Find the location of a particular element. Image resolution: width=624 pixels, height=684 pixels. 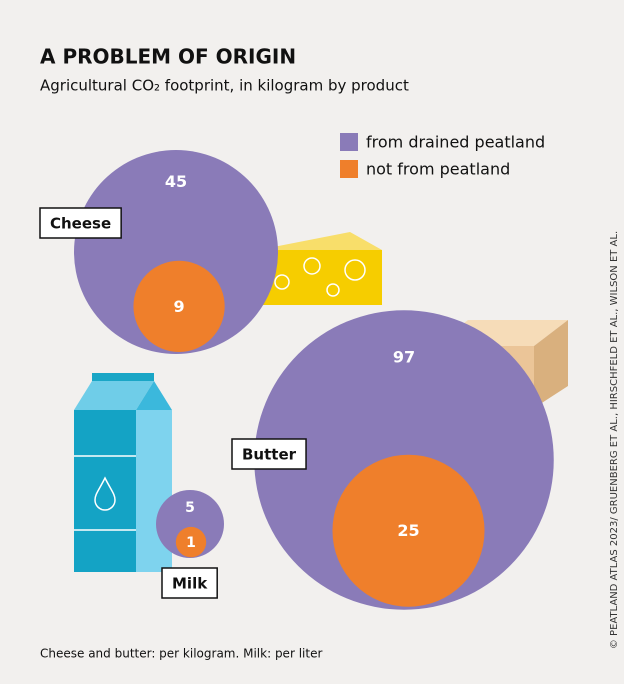

category-label: Cheese is located at coordinates (80, 224).